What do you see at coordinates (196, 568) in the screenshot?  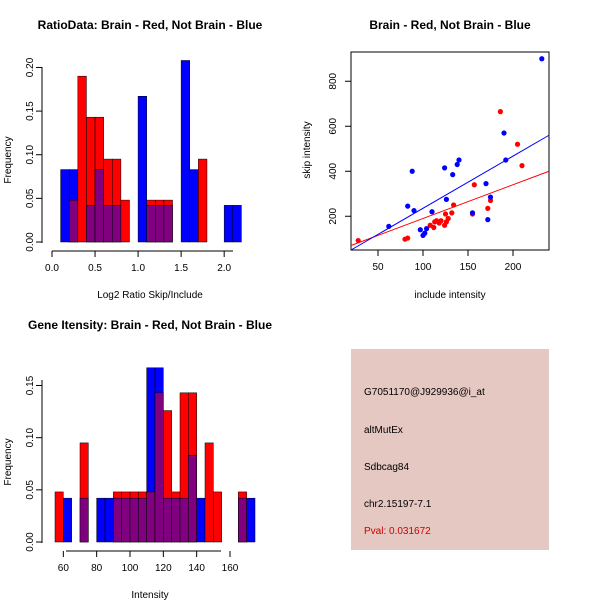 I see `gene-x-tick-label: 140` at bounding box center [196, 568].